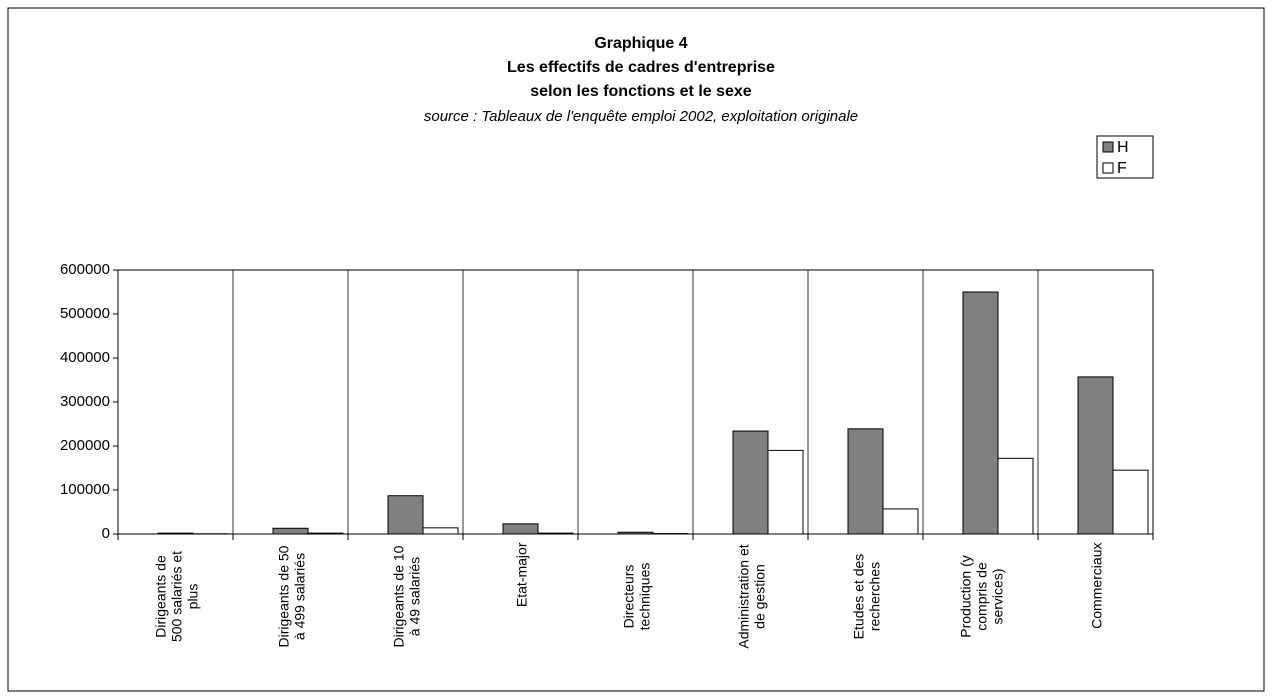  I want to click on x-tick-label: Dirigeants de 50 à 499 salariés, so click(290, 596).